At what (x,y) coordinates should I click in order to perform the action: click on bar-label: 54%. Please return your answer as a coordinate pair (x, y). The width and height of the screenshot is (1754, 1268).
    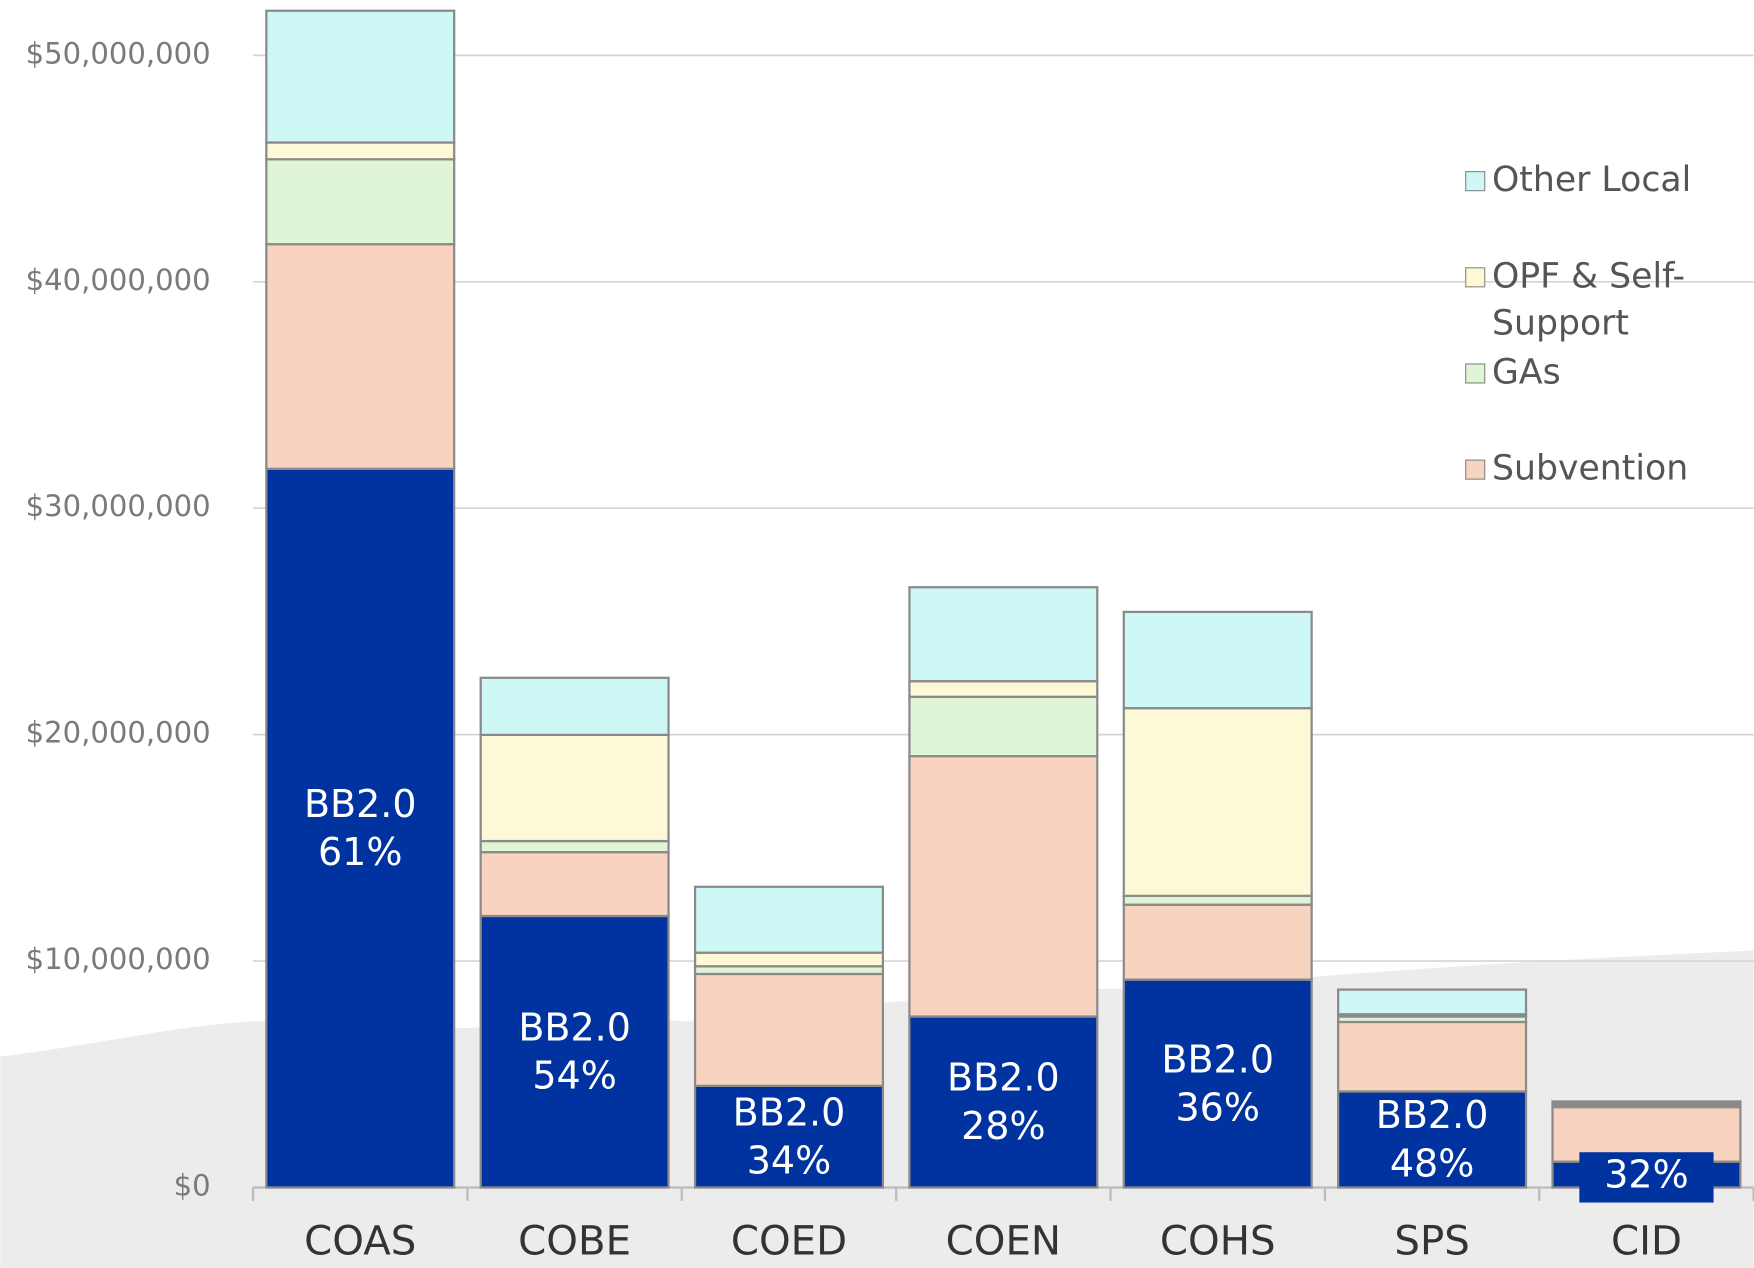
    Looking at the image, I should click on (574, 1076).